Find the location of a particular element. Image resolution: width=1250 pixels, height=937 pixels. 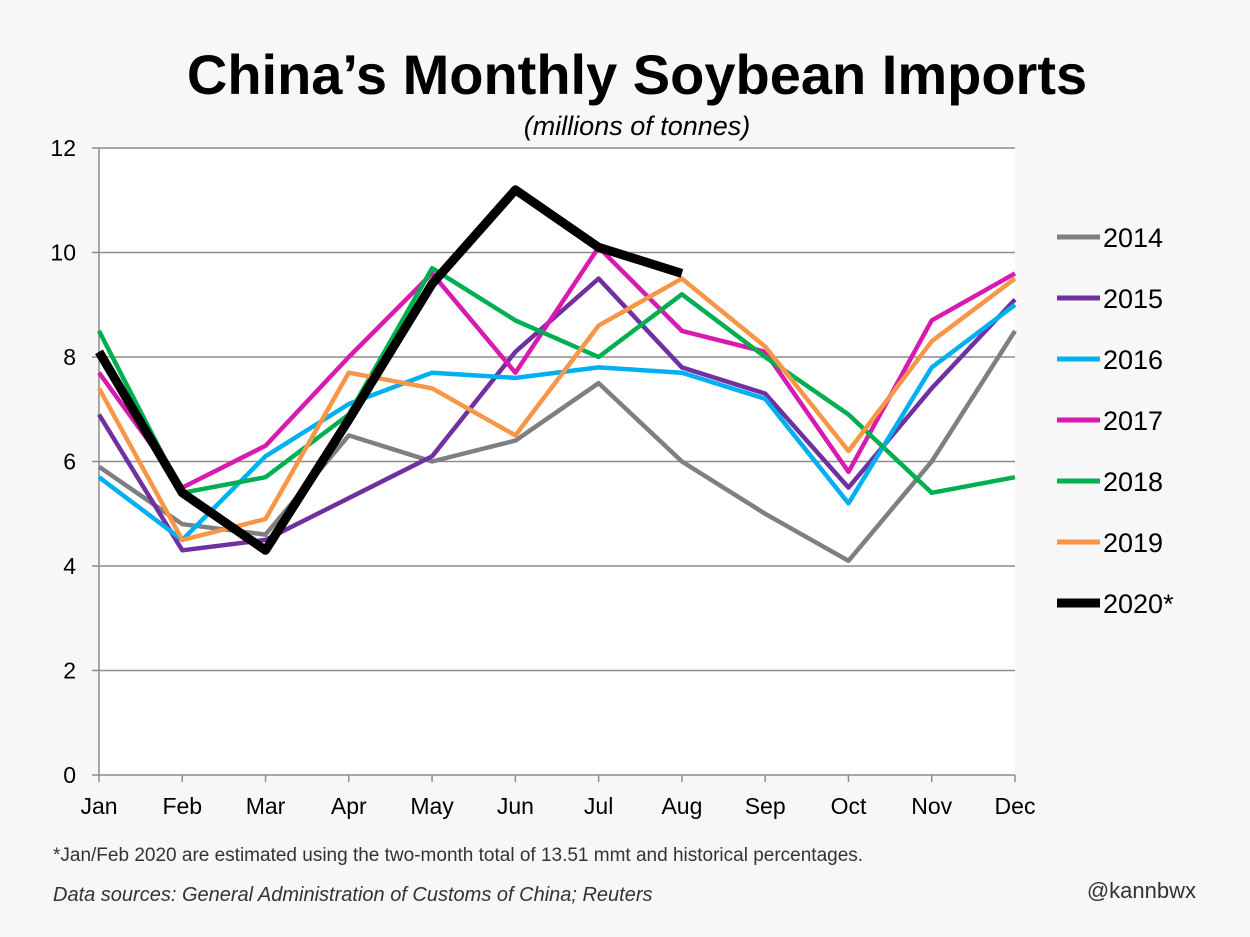

y-tick-label: 6 is located at coordinates (69, 462).